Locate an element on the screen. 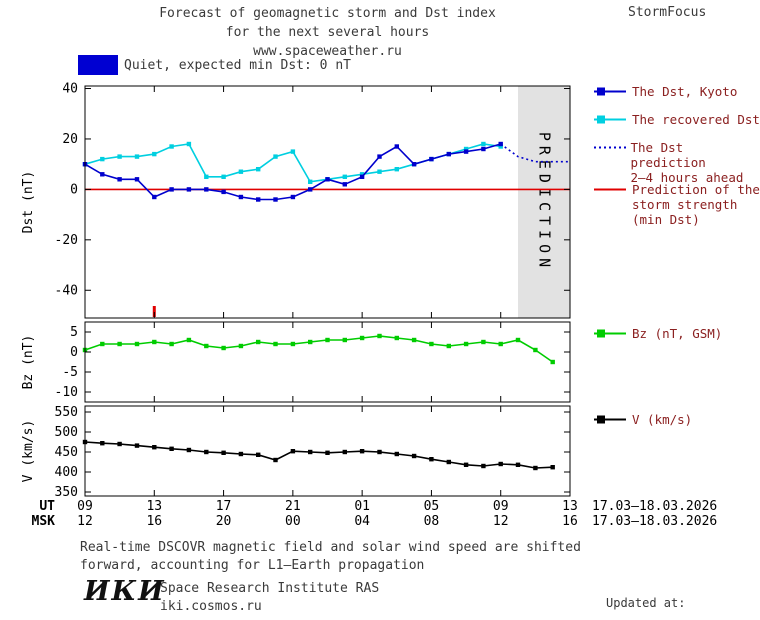 The image size is (760, 620). x-tick-label: 20 is located at coordinates (224, 521).